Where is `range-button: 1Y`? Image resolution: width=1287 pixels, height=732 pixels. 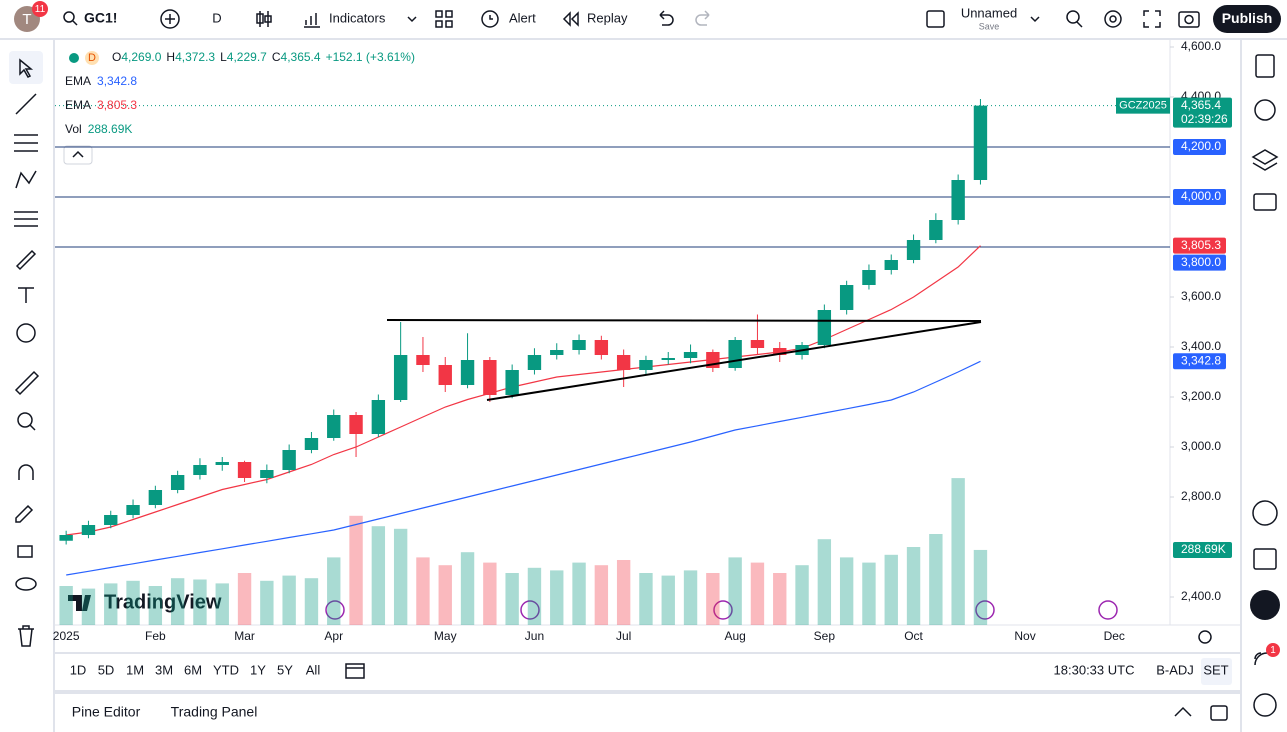 range-button: 1Y is located at coordinates (258, 669).